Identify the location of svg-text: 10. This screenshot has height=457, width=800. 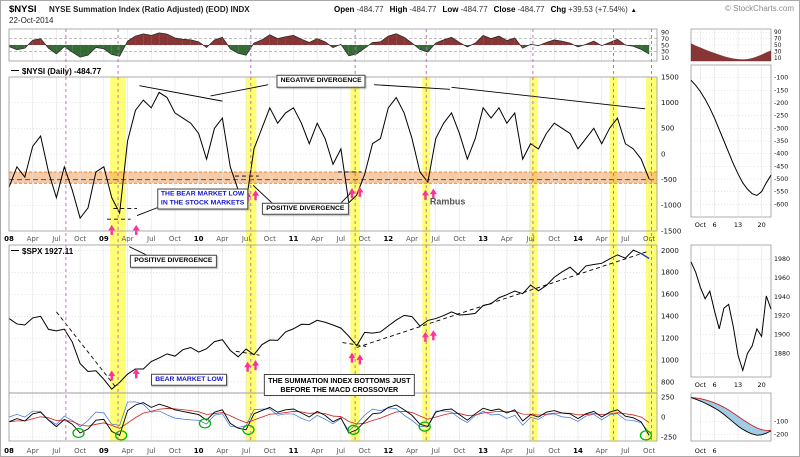
(199, 239).